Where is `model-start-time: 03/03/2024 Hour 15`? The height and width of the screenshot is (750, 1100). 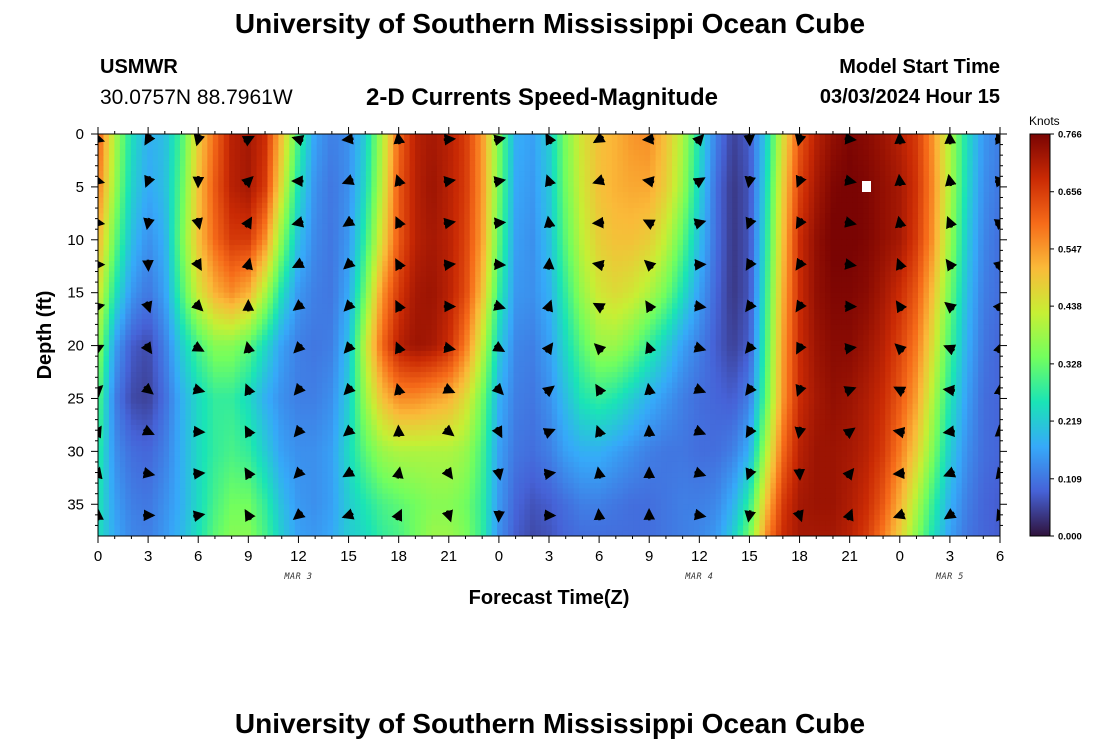
model-start-time: 03/03/2024 Hour 15 is located at coordinates (909, 97).